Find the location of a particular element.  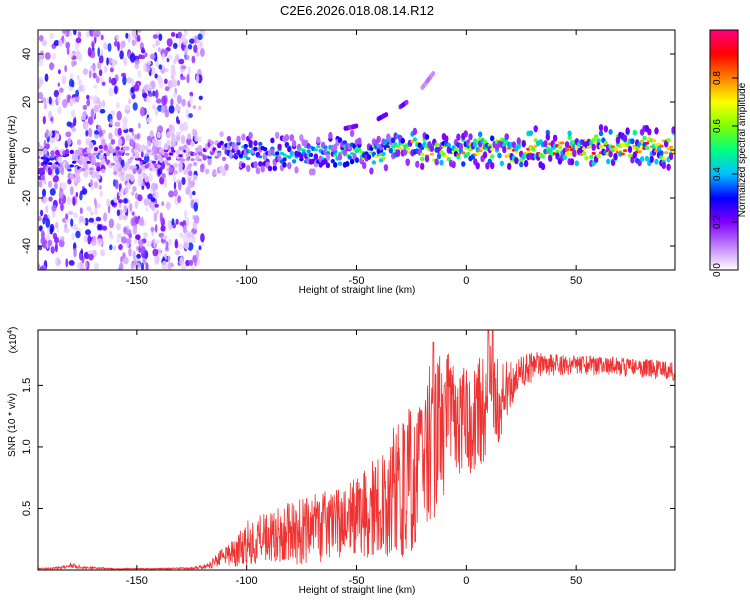

colorbar-tick-label: 0.8 is located at coordinates (717, 78).